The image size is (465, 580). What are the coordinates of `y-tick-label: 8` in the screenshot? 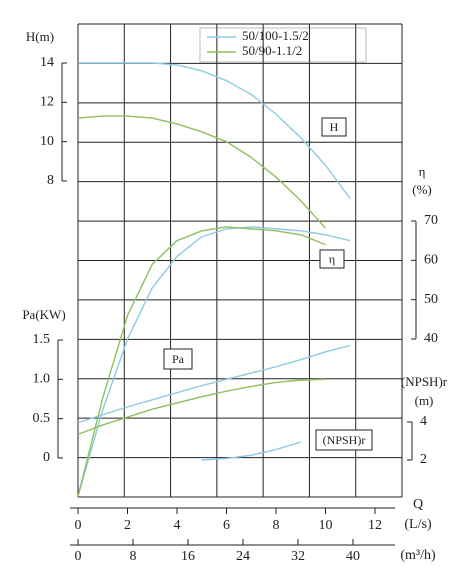 It's located at (50, 180).